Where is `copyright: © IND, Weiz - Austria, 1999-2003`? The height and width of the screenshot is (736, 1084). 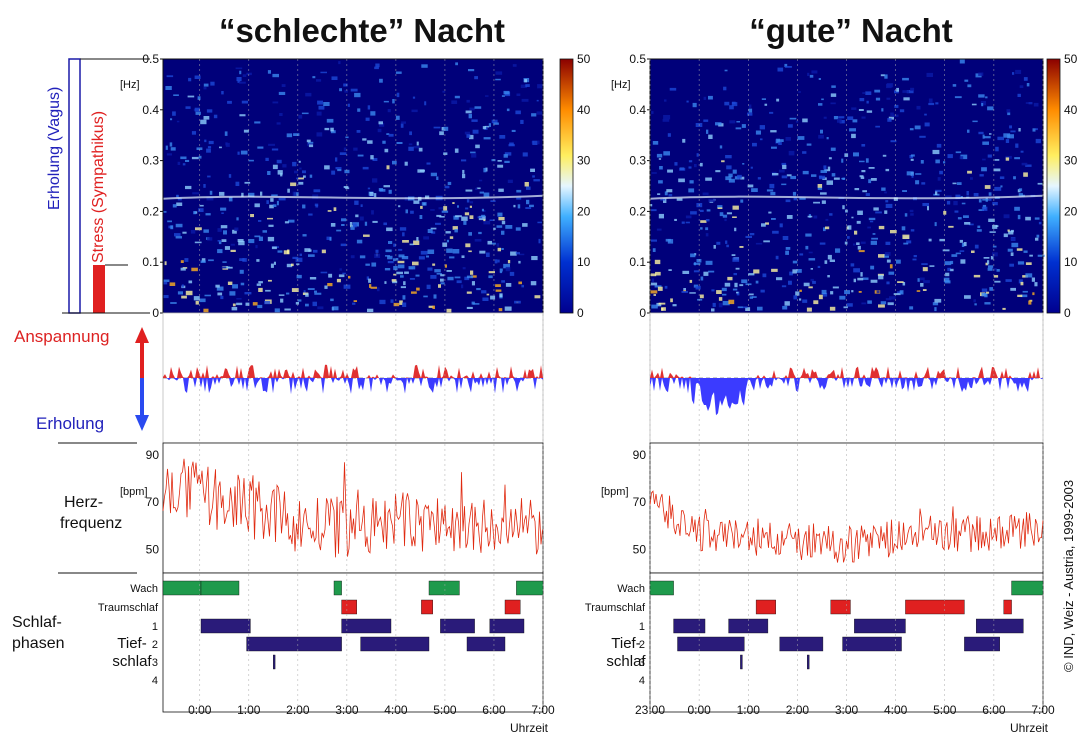
copyright: © IND, Weiz - Austria, 1999-2003 is located at coordinates (1068, 576).